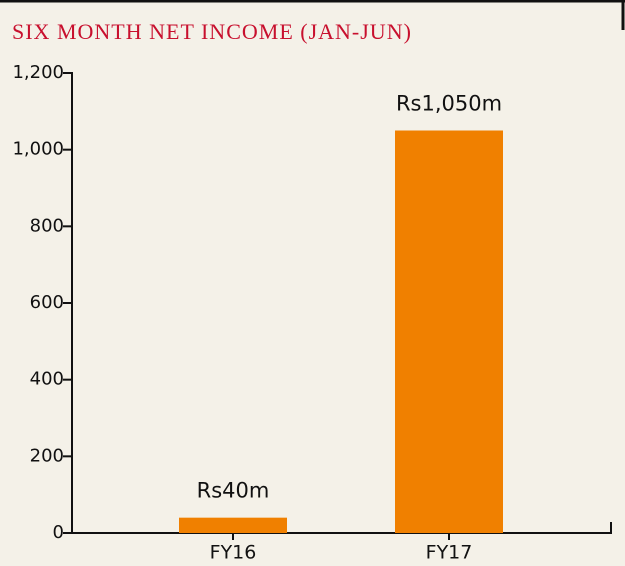 This screenshot has width=625, height=566. I want to click on chart-title: SIX MONTH NET INCOME (JAN-JUN), so click(212, 31).